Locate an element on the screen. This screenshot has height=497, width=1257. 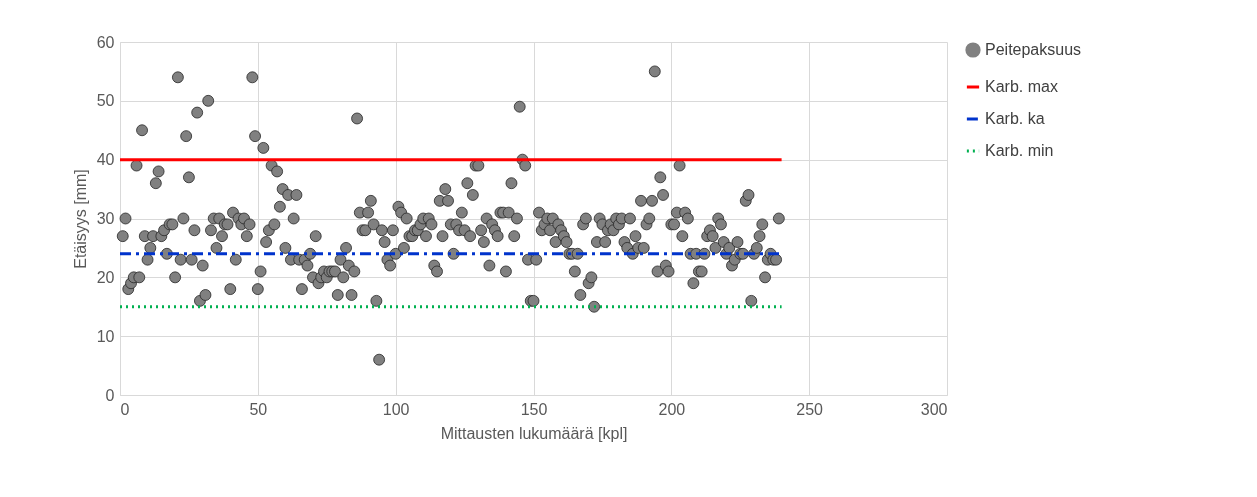
y-tick-label: 20 is located at coordinates (105, 277).